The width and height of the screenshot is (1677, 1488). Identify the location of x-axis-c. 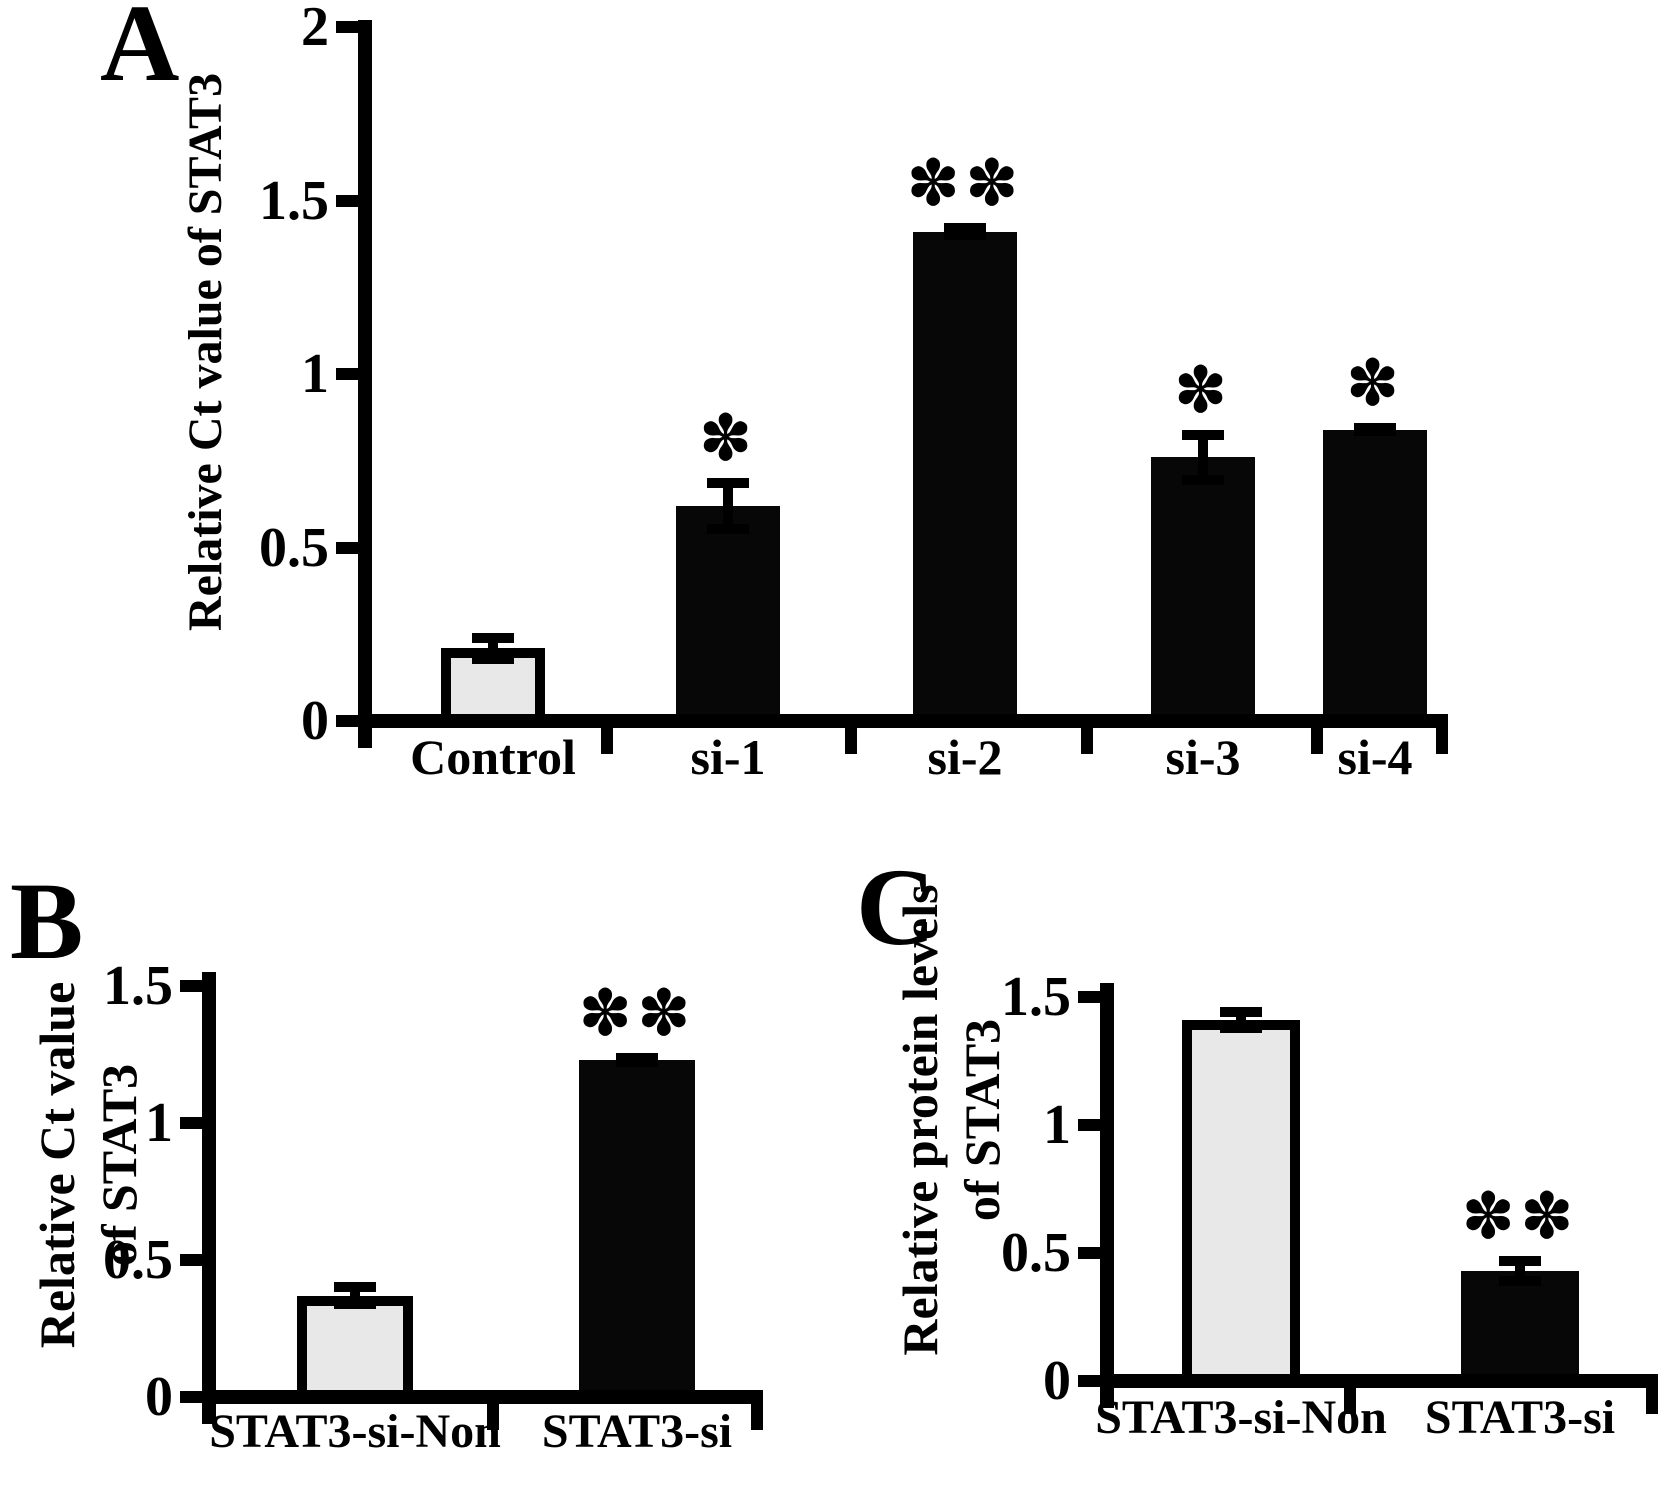
(1379, 1381).